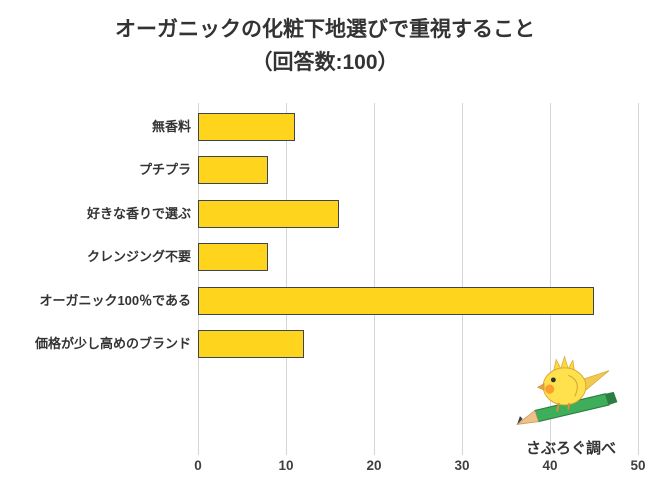  What do you see at coordinates (115, 300) in the screenshot?
I see `category-label: オーガニック100％である` at bounding box center [115, 300].